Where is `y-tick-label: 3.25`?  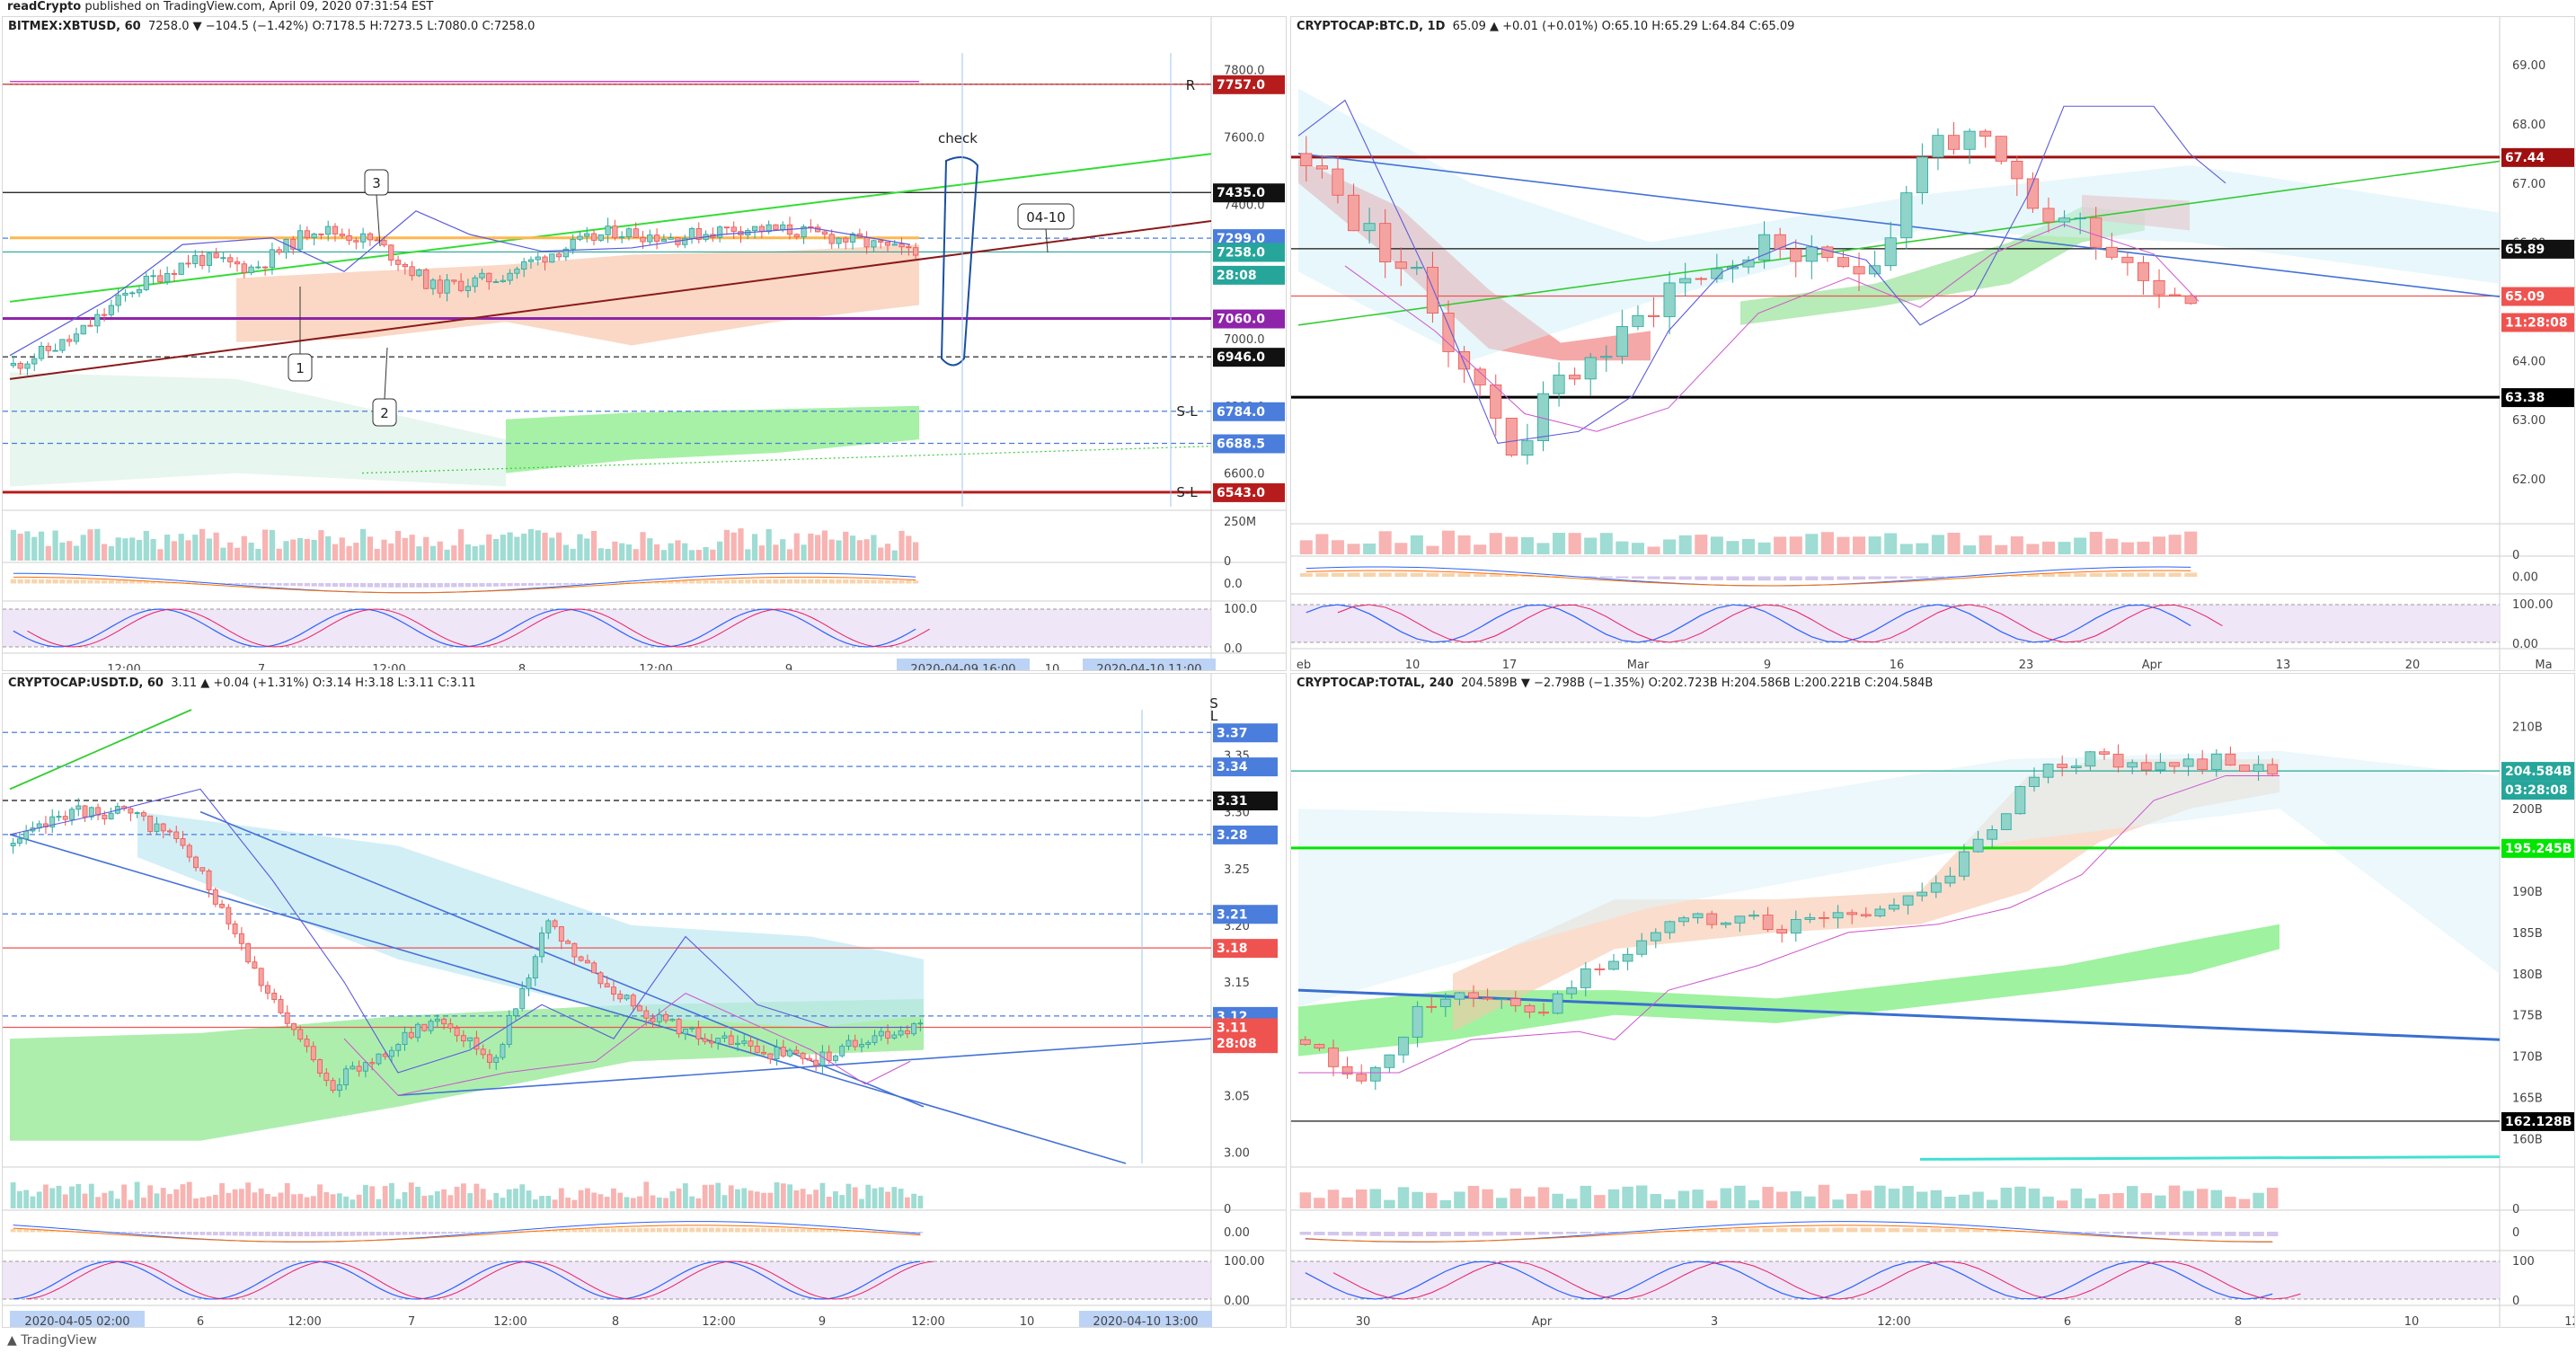
y-tick-label: 3.25 is located at coordinates (1237, 870).